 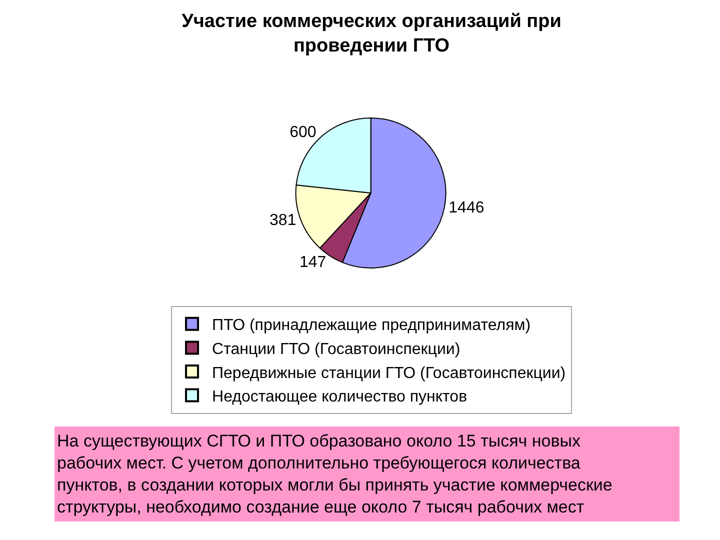 What do you see at coordinates (466, 207) in the screenshot?
I see `data-label: 1446` at bounding box center [466, 207].